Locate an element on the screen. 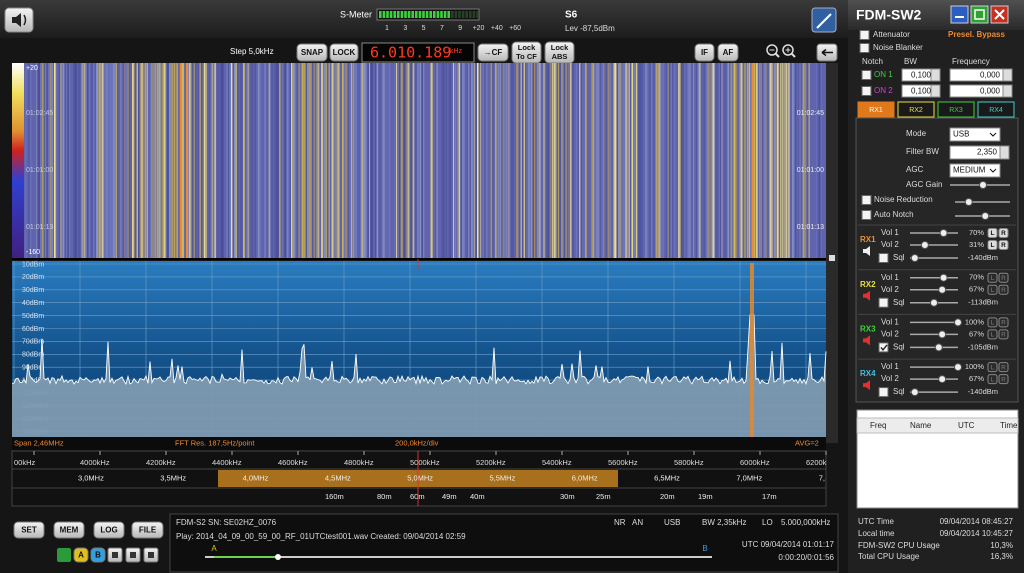 The image size is (1024, 573). maximize-button is located at coordinates (979, 14).